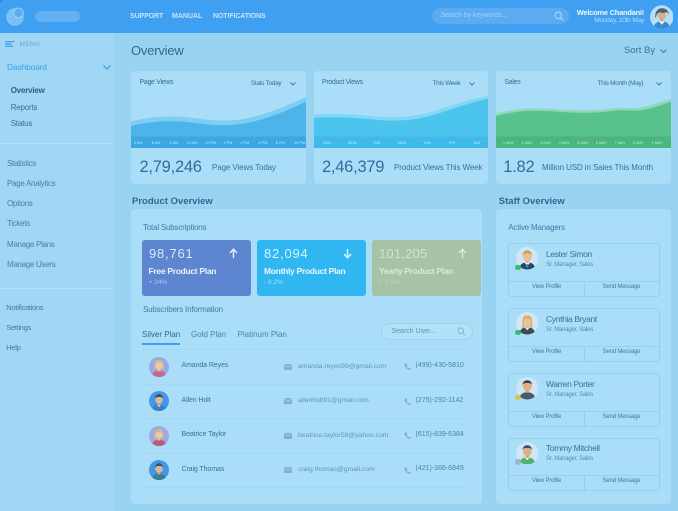 The image size is (678, 511). I want to click on svg-text: 3 MAY, so click(546, 142).